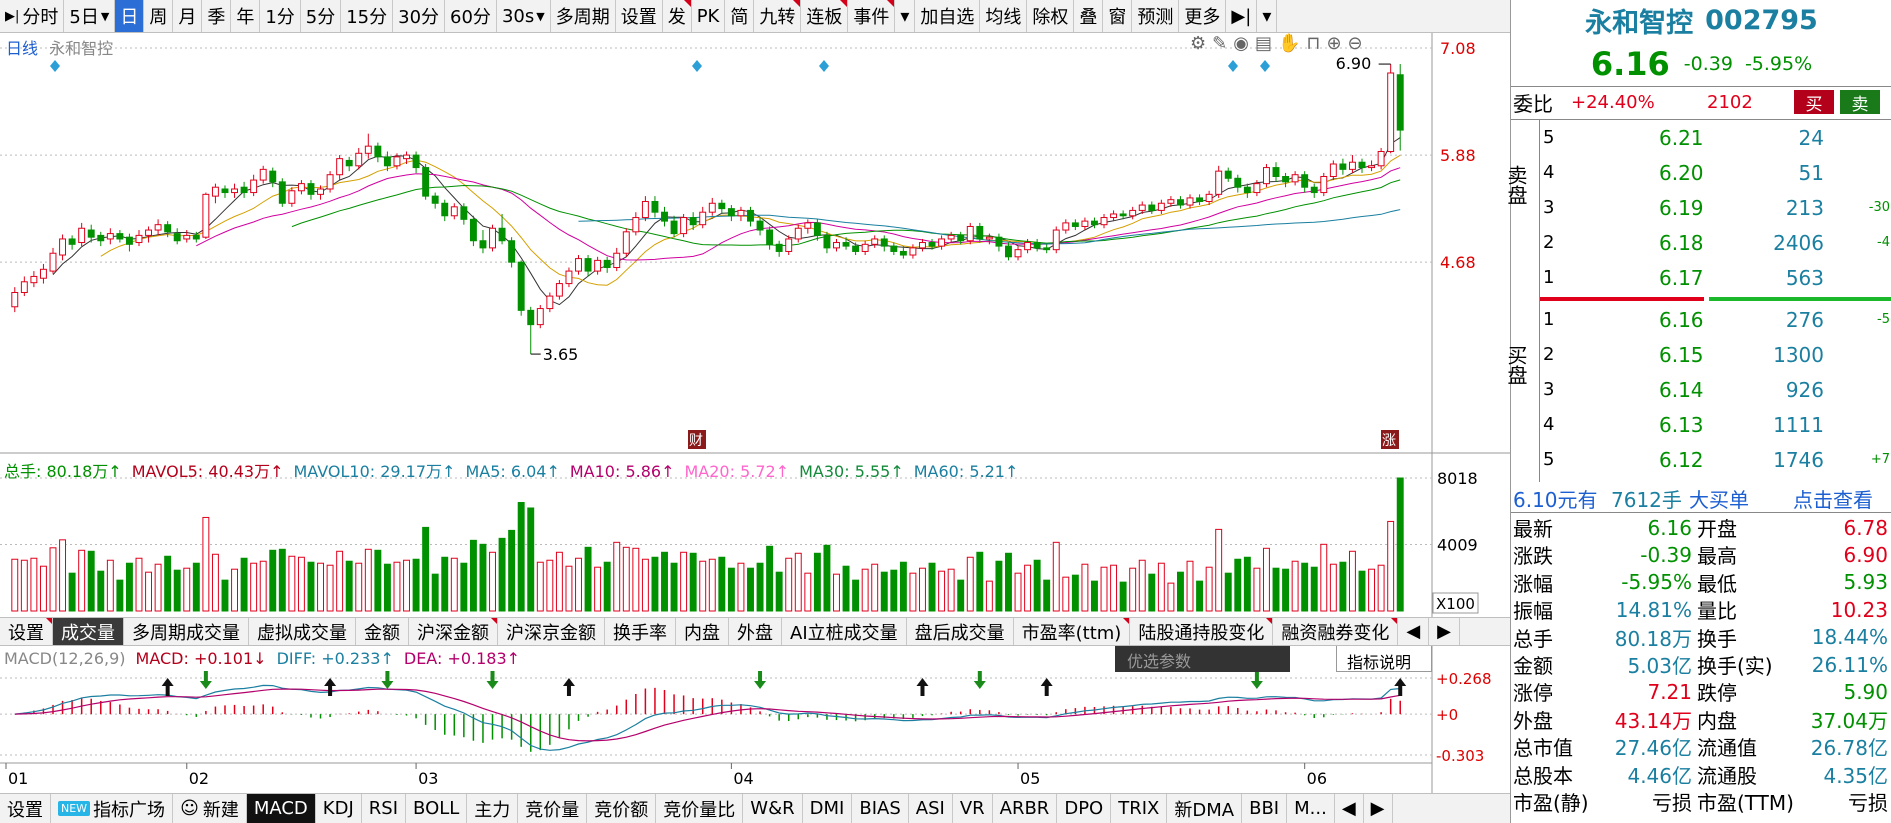  I want to click on bottom-tab-23: ▶, so click(1378, 808).